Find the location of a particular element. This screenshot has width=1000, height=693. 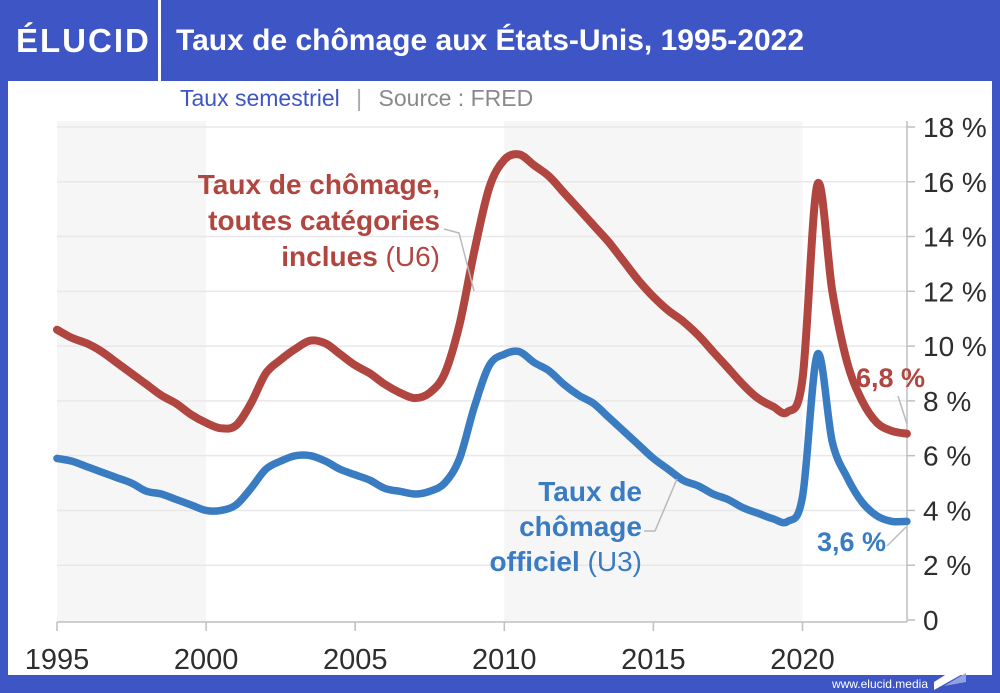

y-tick-label: 4 % is located at coordinates (947, 510).